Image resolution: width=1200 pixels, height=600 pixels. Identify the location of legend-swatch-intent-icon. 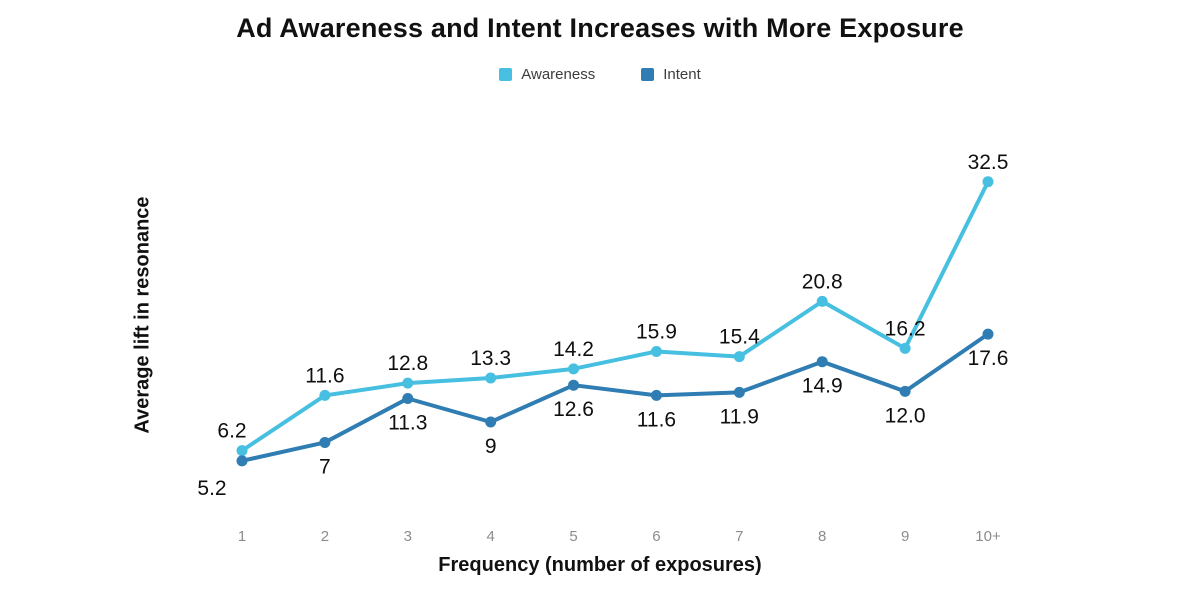
(648, 74).